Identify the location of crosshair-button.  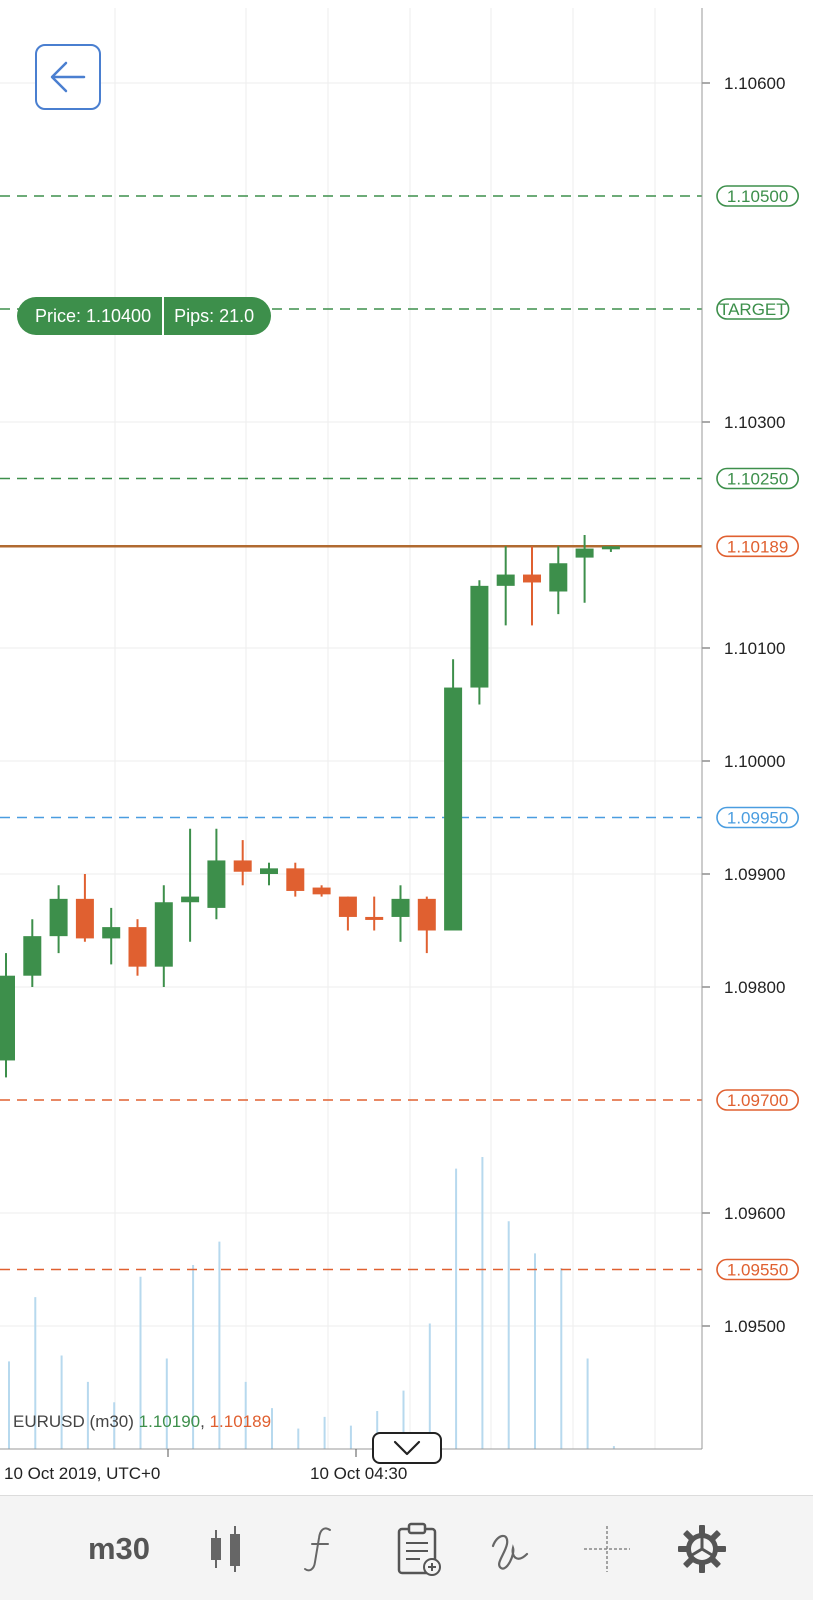
(607, 1548).